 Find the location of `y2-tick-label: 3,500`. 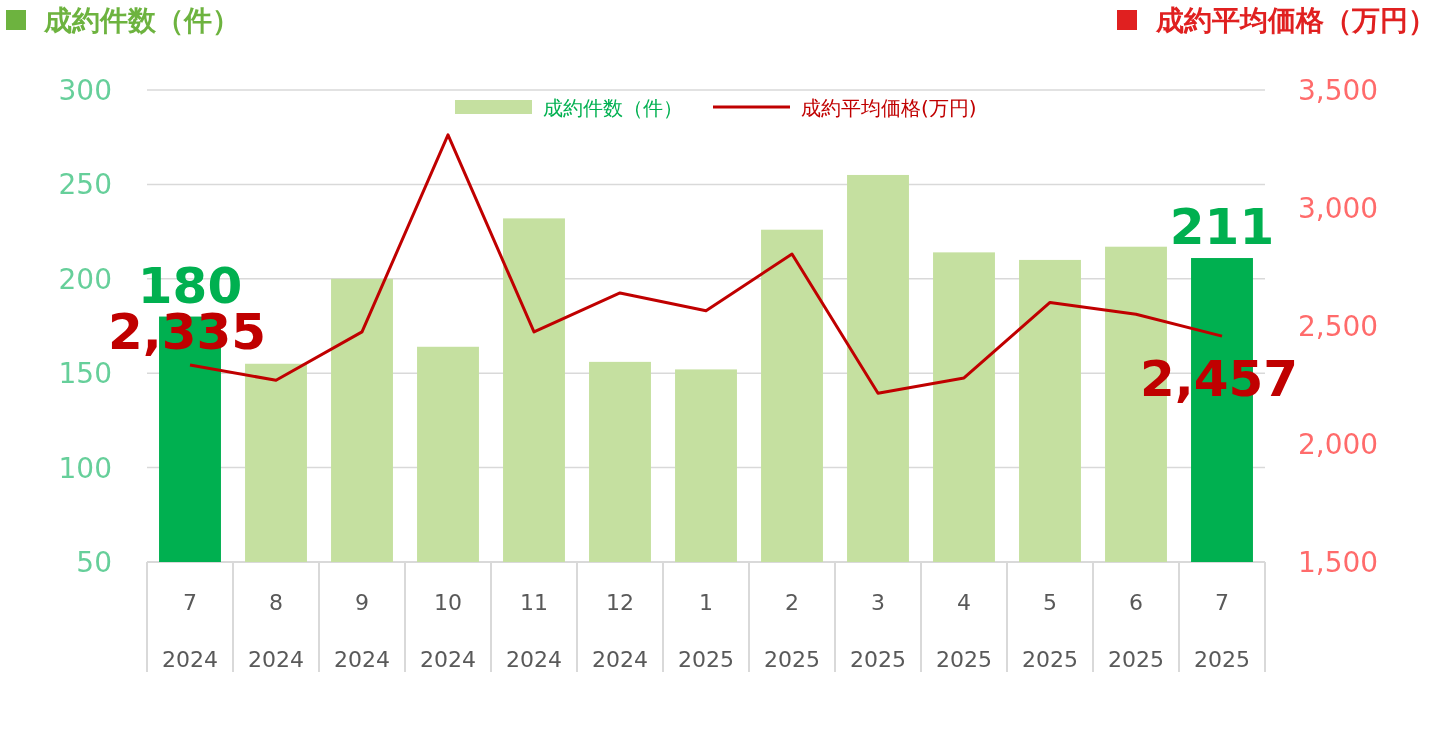

y2-tick-label: 3,500 is located at coordinates (1338, 90).